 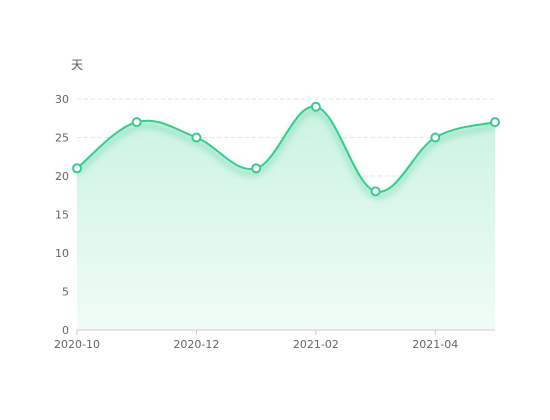 I want to click on y-tick-label: 20, so click(x=62, y=176).